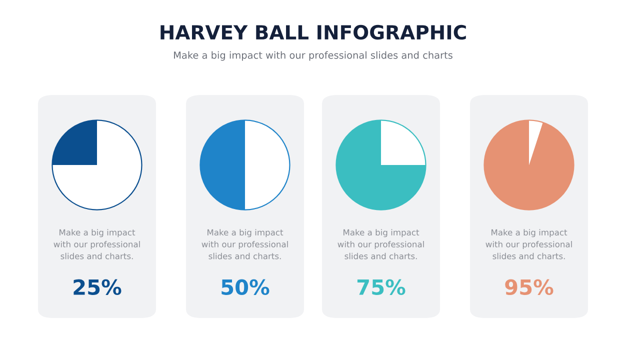  What do you see at coordinates (529, 287) in the screenshot?
I see `text: 95%` at bounding box center [529, 287].